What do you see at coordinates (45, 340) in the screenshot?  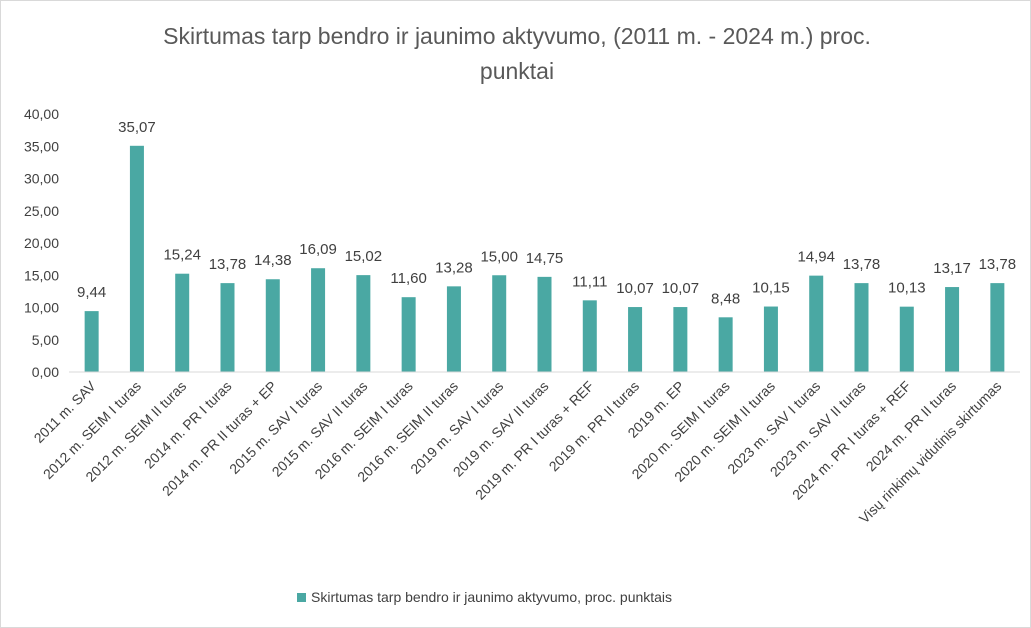 I see `y-tick-label: 5,00` at bounding box center [45, 340].